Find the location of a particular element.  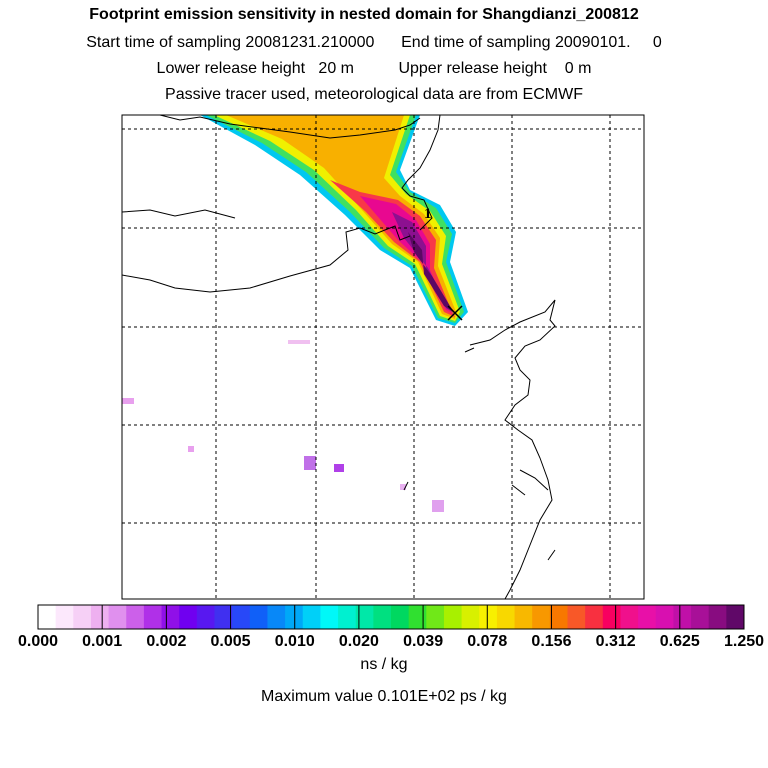

colorbar-tick-label: 0.001 is located at coordinates (102, 641).